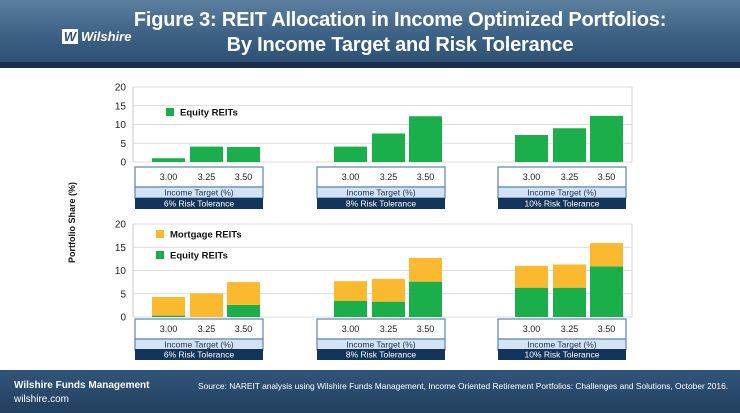 This screenshot has width=740, height=413. I want to click on wilshire-logo: W Wilshire, so click(96, 36).